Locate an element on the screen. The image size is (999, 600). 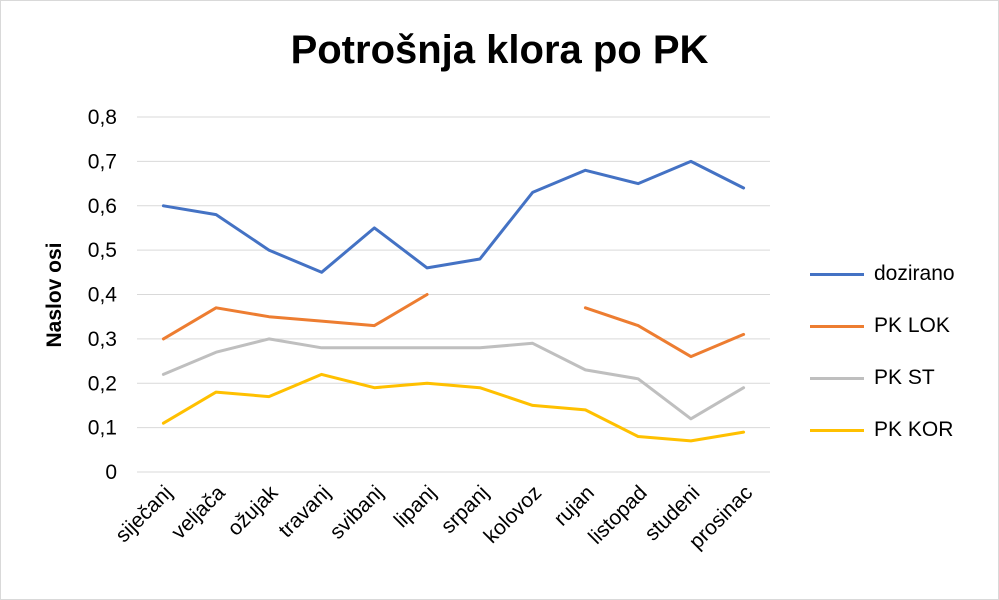
y-tick-label: 0,3 is located at coordinates (102, 339).